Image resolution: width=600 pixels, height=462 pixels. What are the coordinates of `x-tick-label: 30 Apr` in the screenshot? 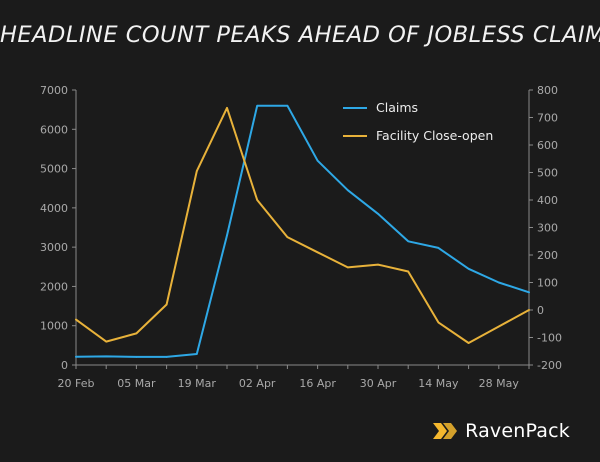 It's located at (378, 383).